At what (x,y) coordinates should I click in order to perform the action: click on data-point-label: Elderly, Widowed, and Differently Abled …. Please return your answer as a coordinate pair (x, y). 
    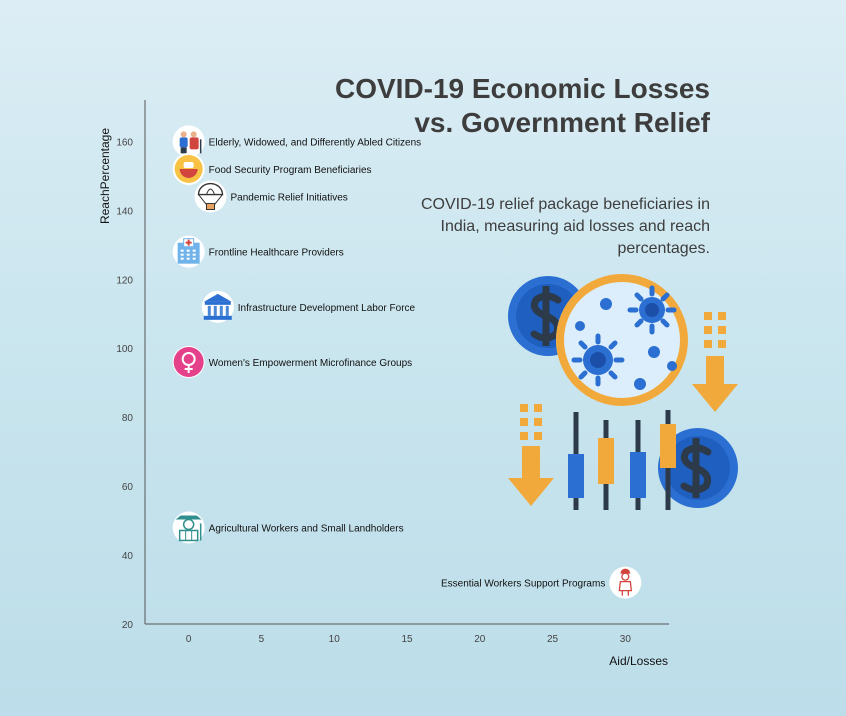
    Looking at the image, I should click on (315, 142).